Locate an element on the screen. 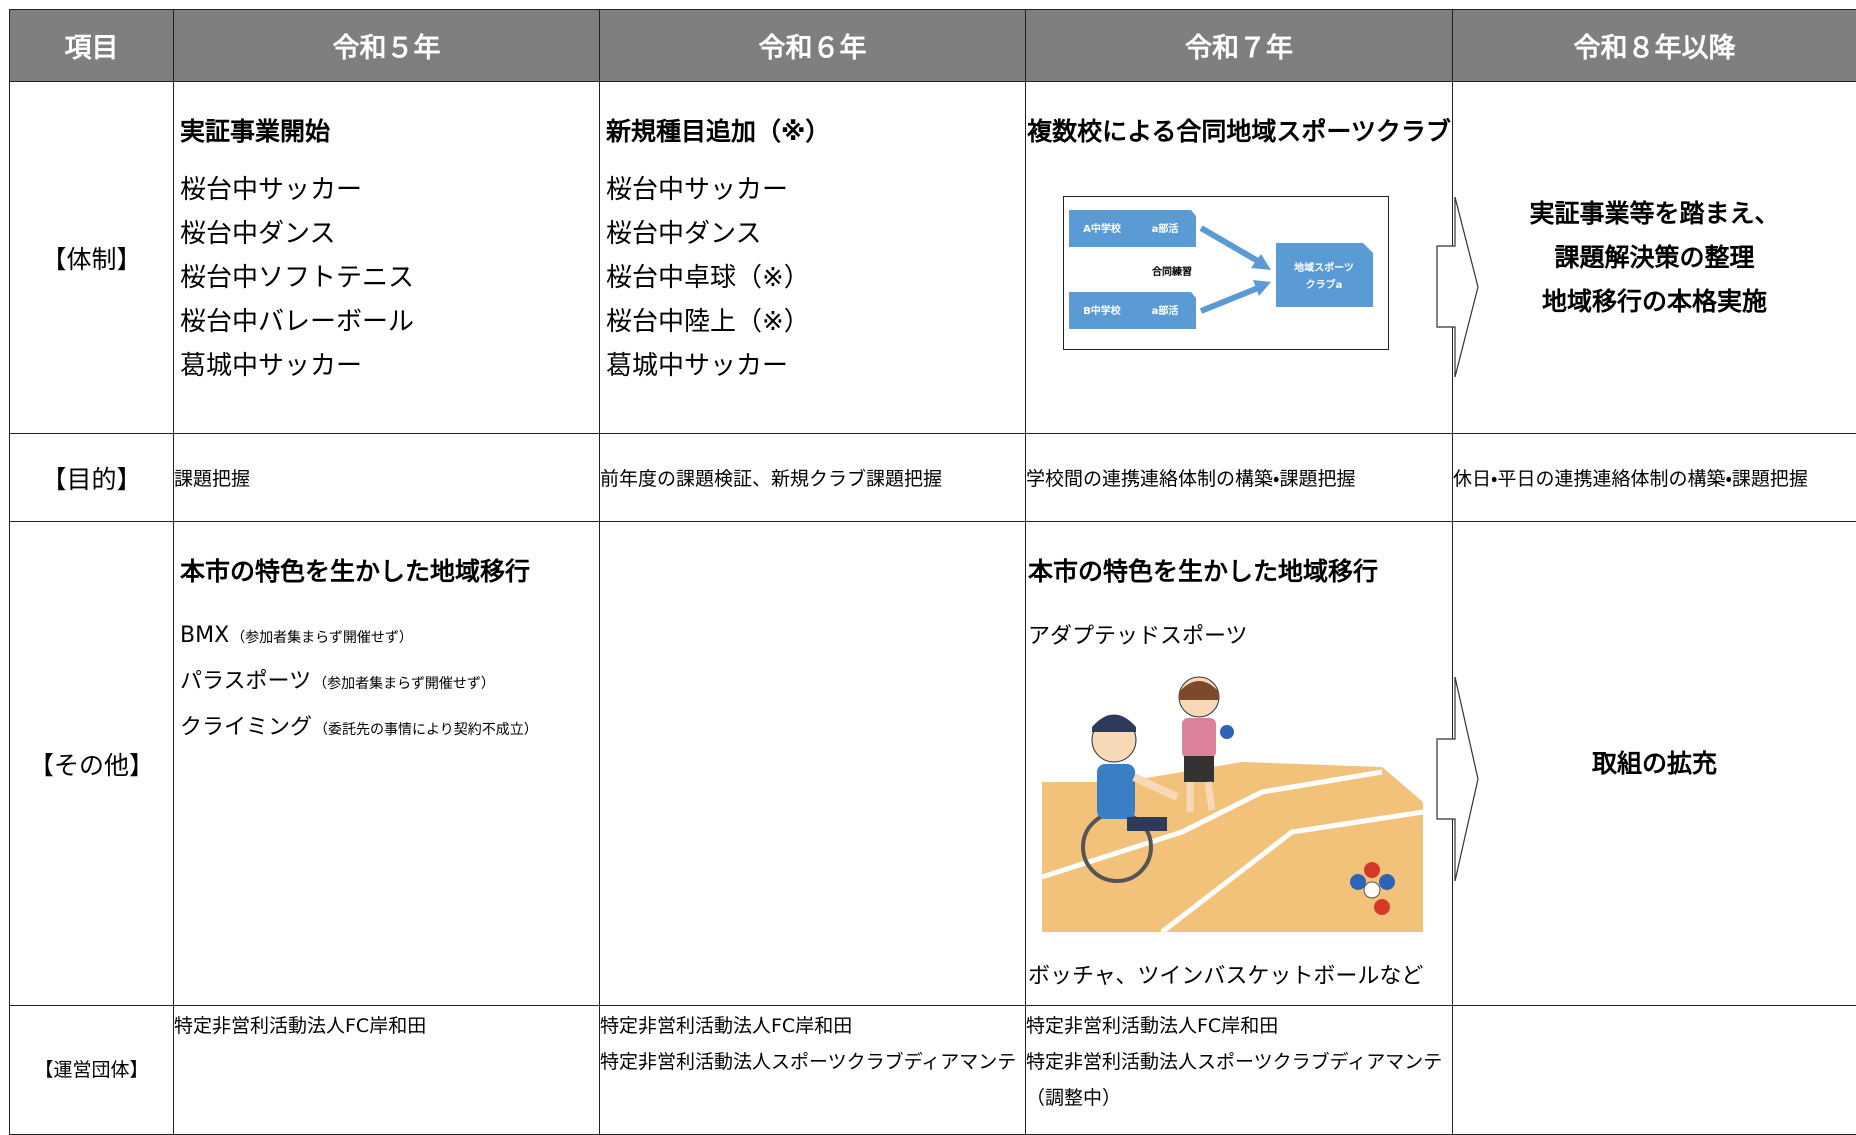 This screenshot has width=1856, height=1135. cell-line: 課題解決策の整理 is located at coordinates (1654, 258).